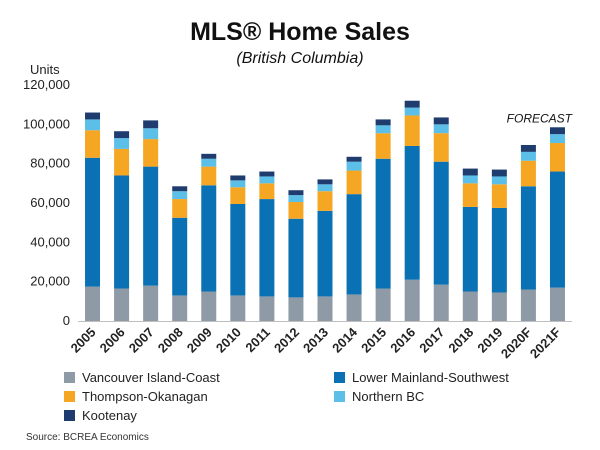 This screenshot has width=600, height=450. What do you see at coordinates (315, 340) in the screenshot?
I see `x-tick-label: 2013` at bounding box center [315, 340].